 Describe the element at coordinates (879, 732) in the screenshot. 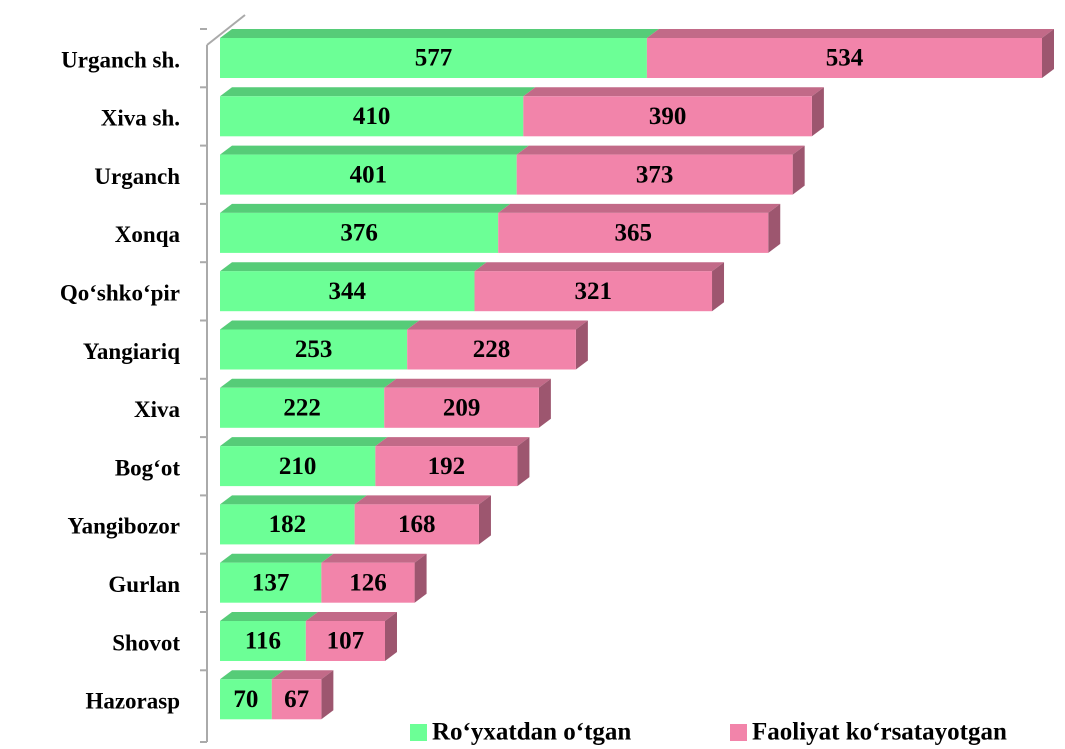

I see `legend-label: Faoliyat ko‘rsatayotgan` at that location.